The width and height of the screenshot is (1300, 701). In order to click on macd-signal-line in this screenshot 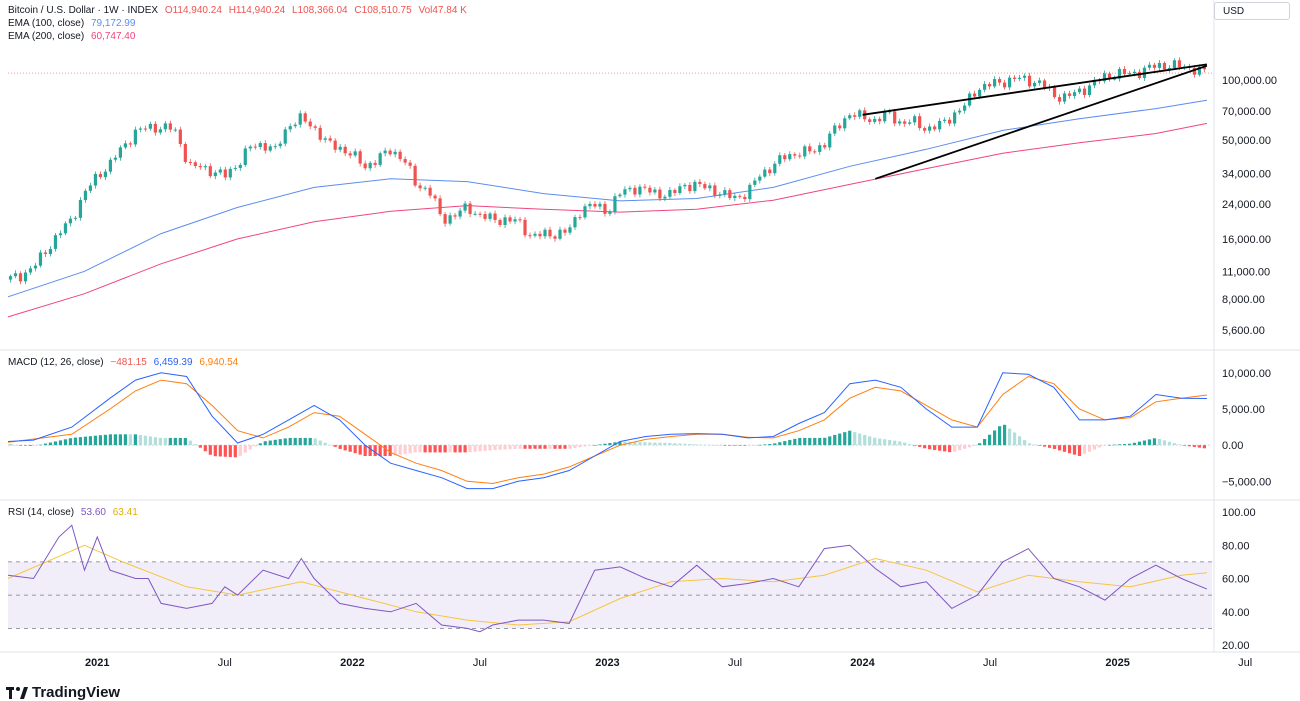, I will do `click(607, 430)`.